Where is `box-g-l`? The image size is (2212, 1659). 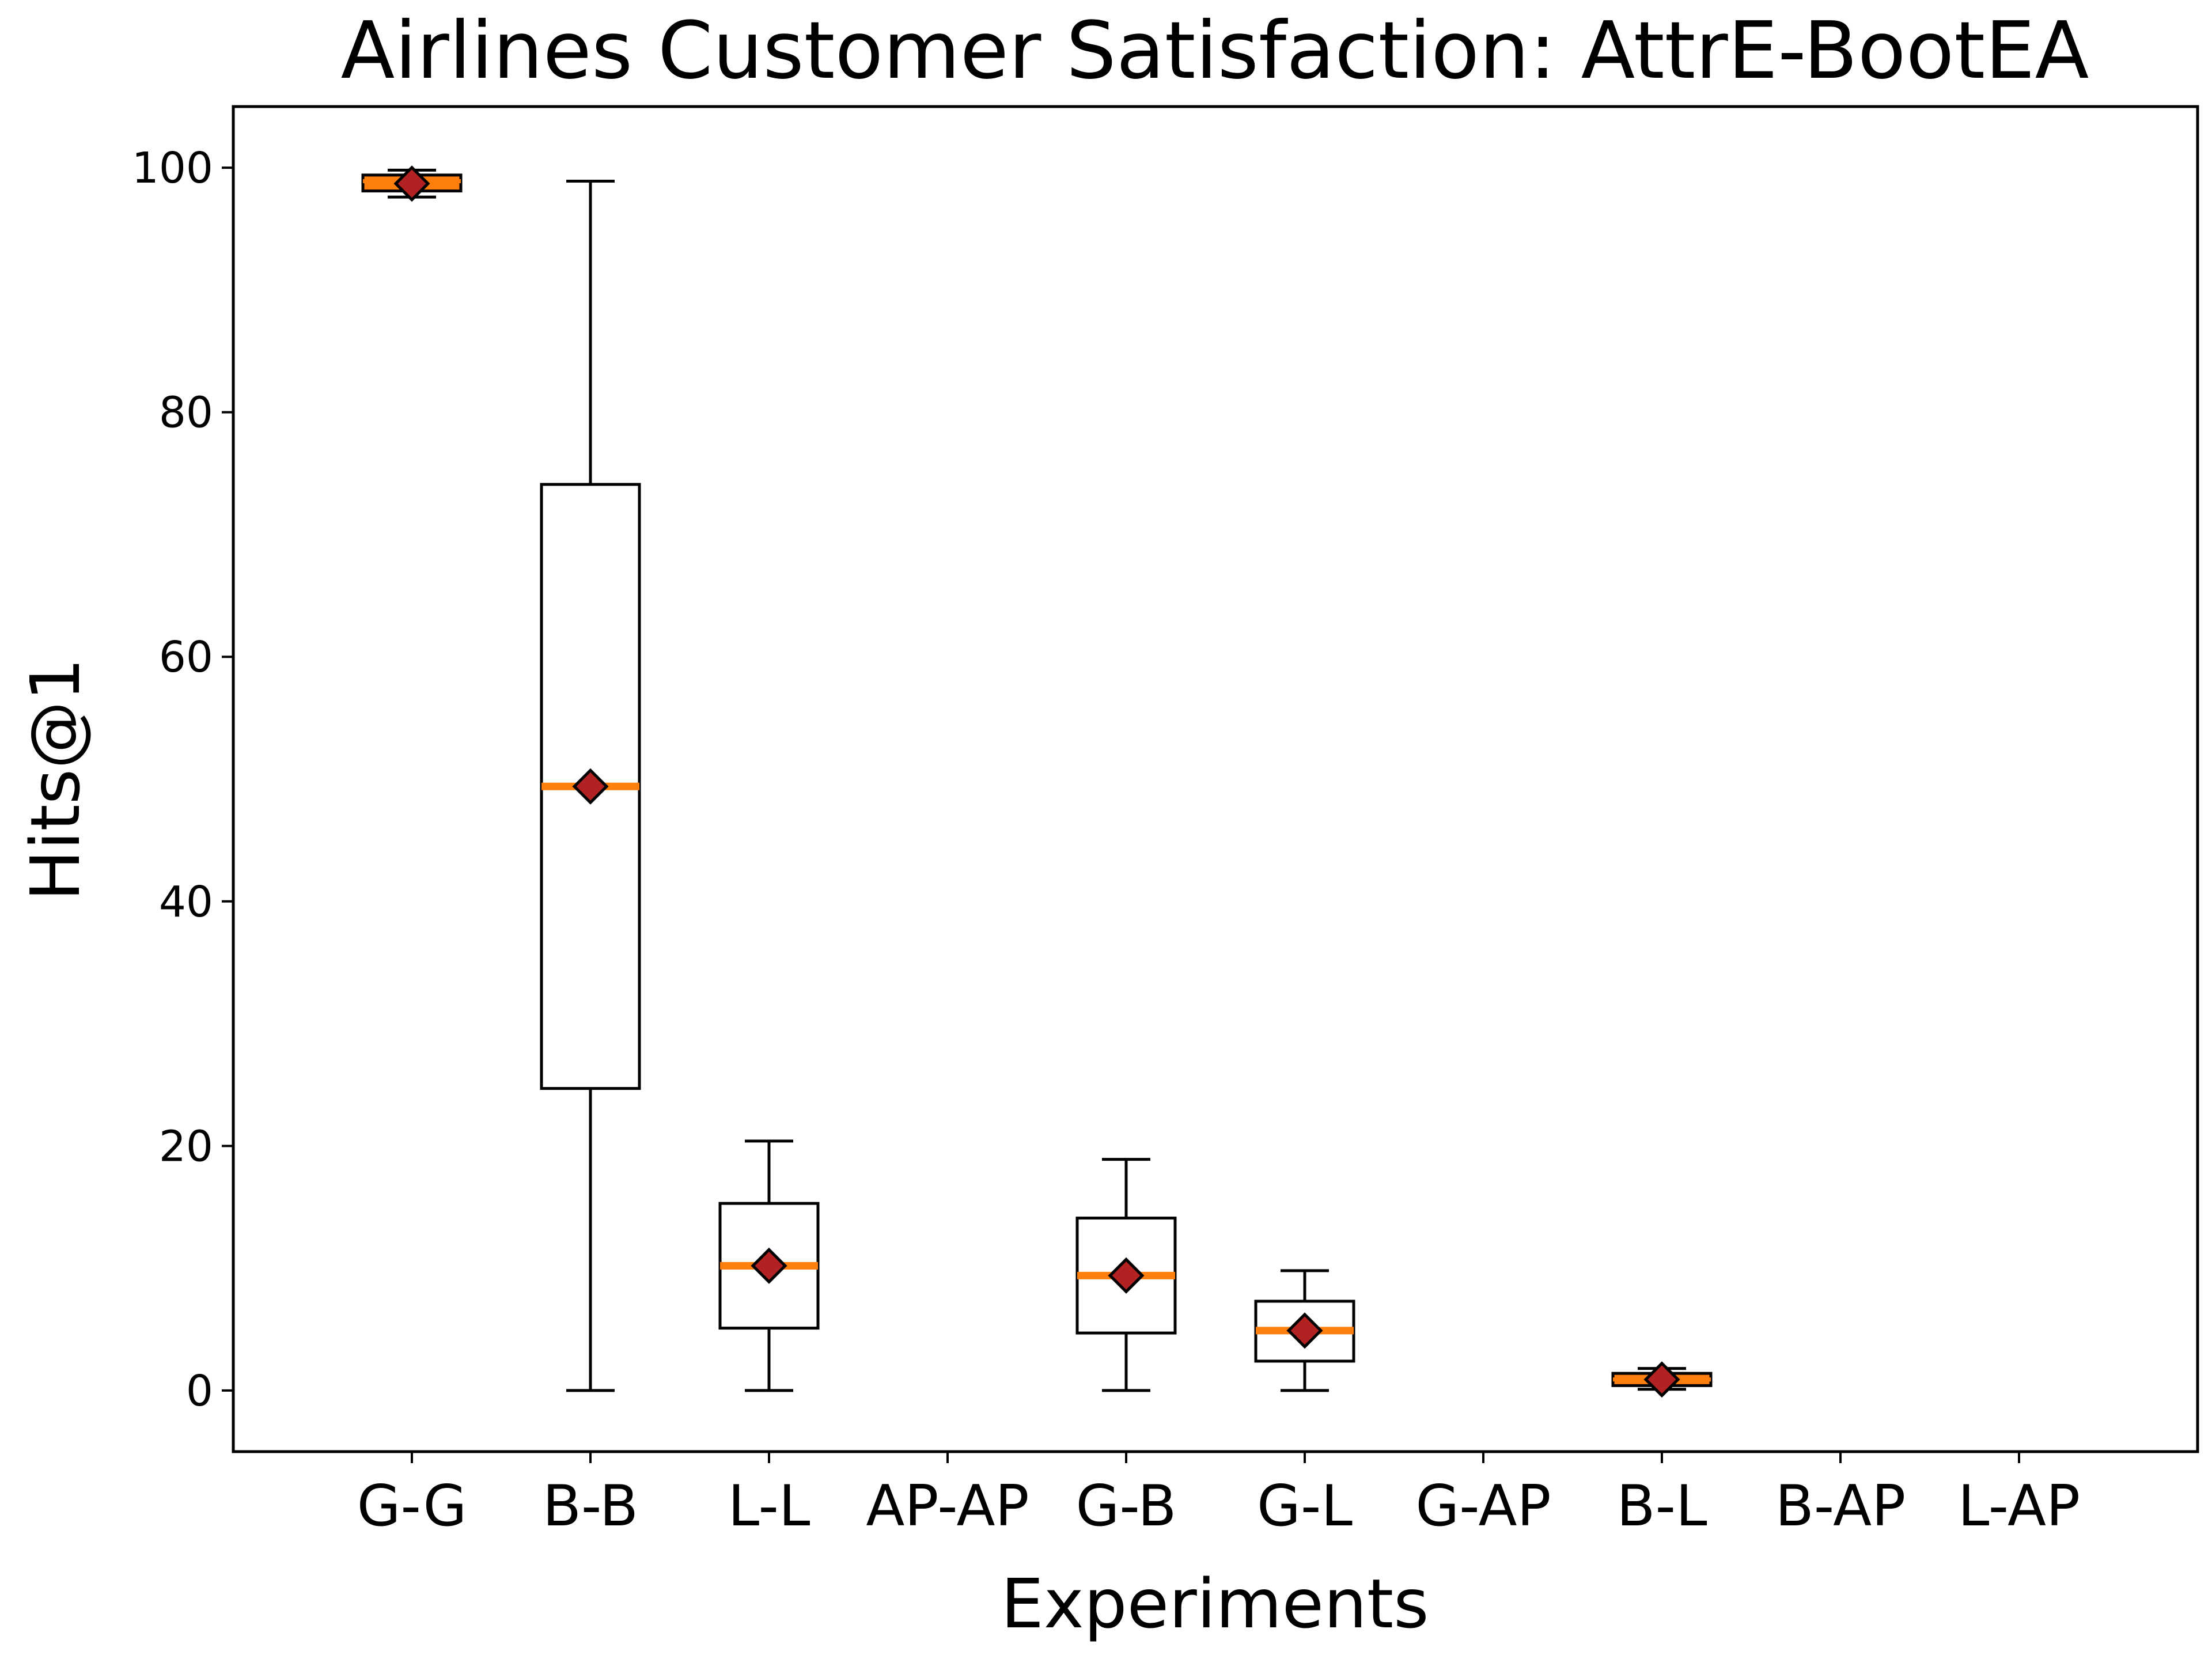
box-g-l is located at coordinates (1304, 1330).